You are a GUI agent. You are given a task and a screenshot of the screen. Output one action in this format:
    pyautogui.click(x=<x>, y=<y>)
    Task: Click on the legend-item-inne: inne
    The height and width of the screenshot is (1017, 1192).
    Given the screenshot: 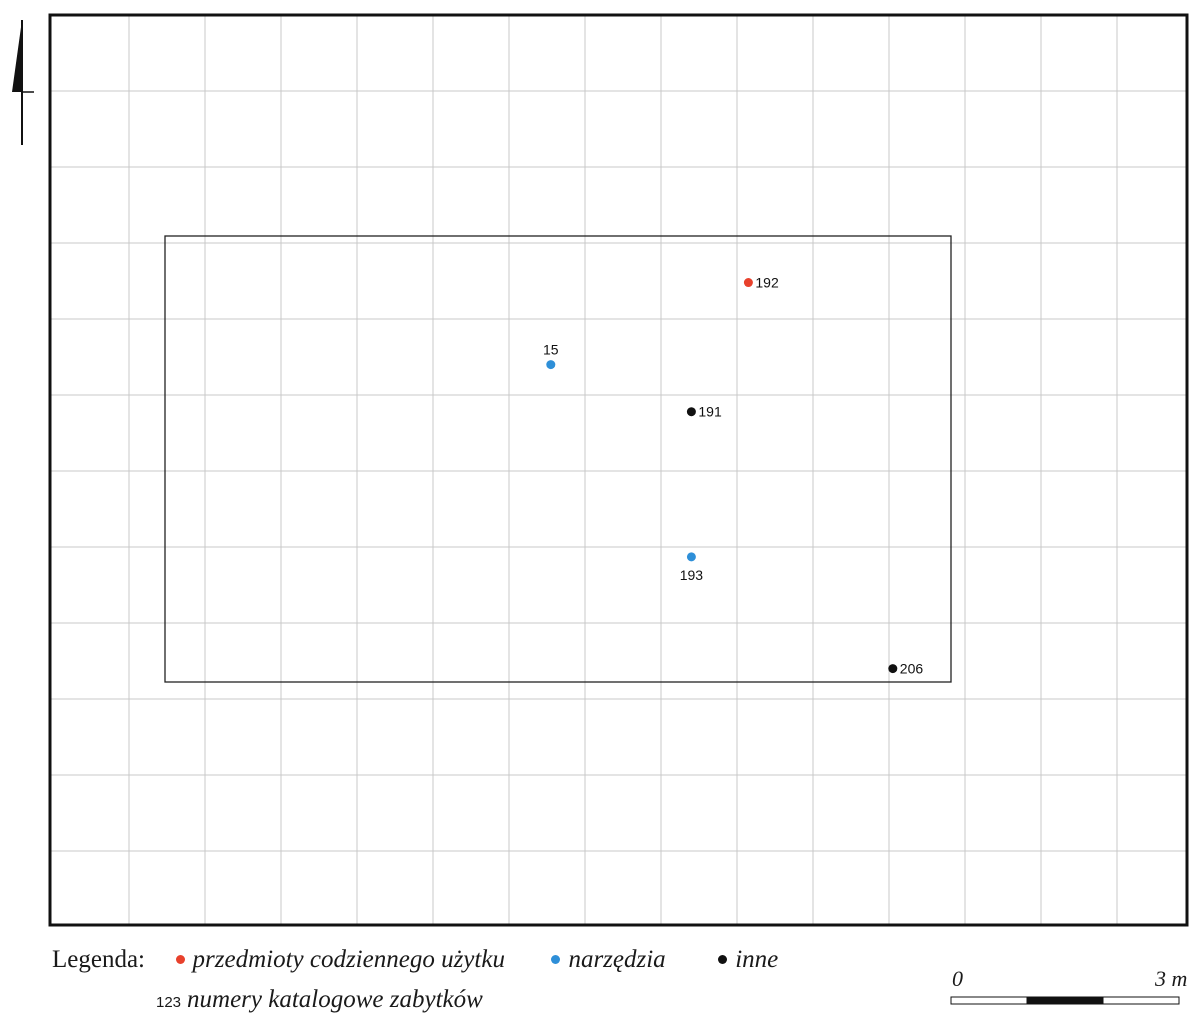 What is the action you would take?
    pyautogui.click(x=748, y=959)
    